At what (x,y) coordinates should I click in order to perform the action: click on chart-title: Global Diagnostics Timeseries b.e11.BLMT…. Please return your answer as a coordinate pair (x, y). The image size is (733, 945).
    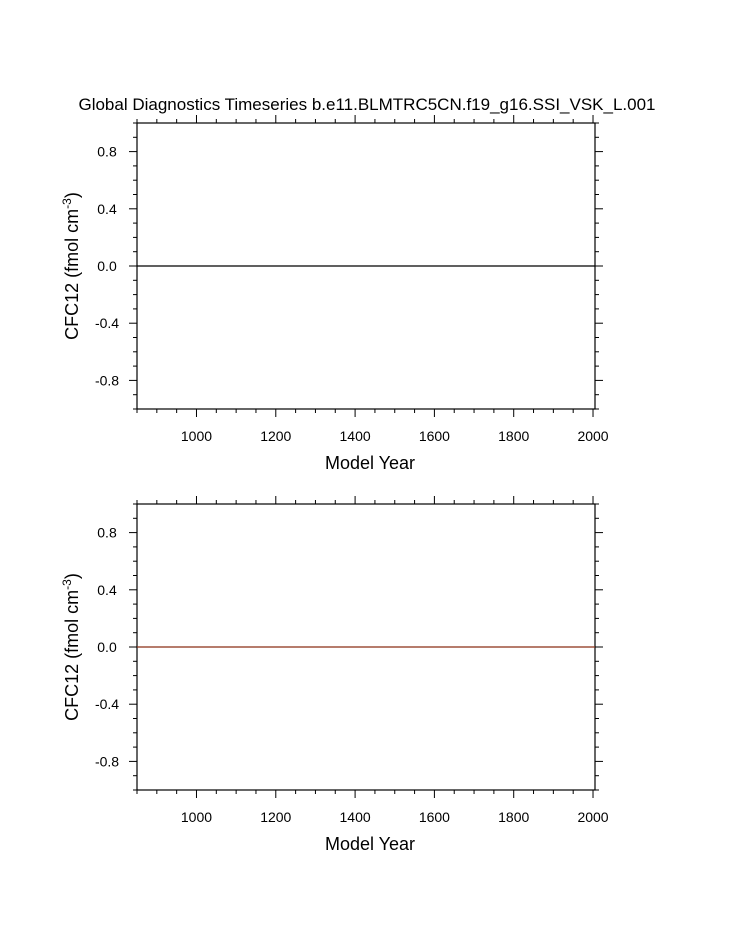
    Looking at the image, I should click on (366, 104).